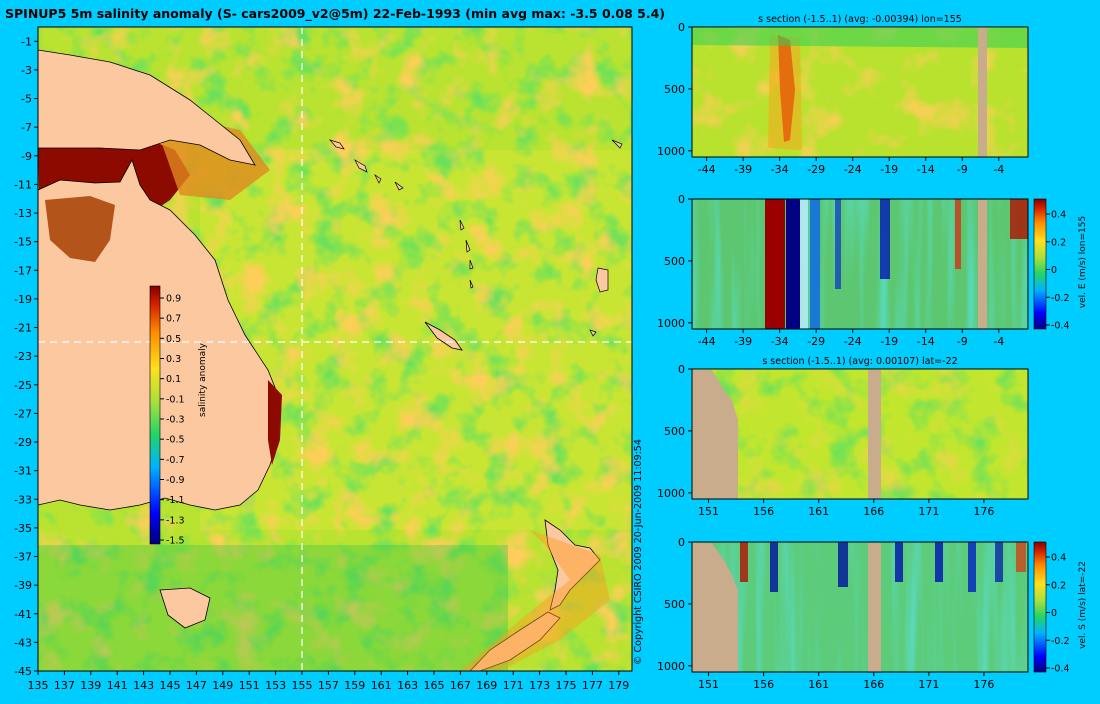 This screenshot has height=704, width=1100. Describe the element at coordinates (173, 359) in the screenshot. I see `salinity-colorbar-tick-label: 0.3` at that location.